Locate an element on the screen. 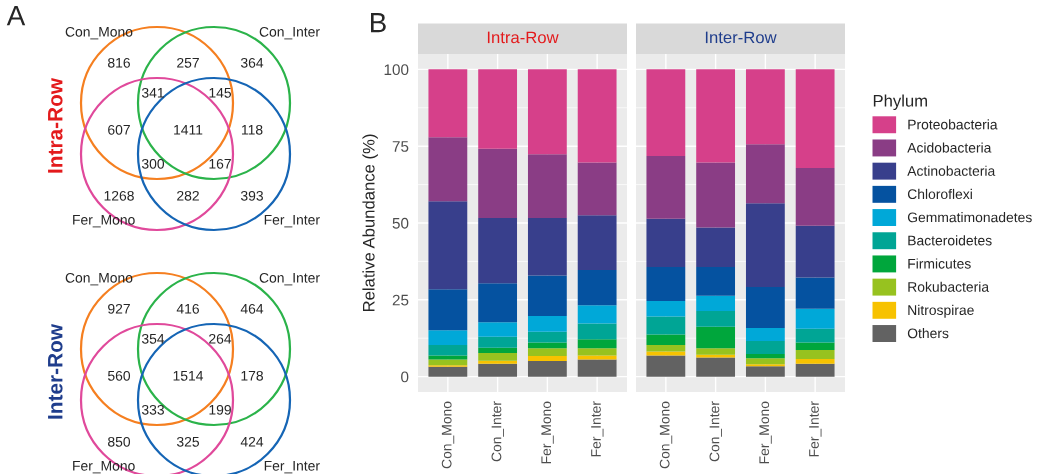 This screenshot has width=1047, height=474. x-tick-label: Fer_Mono is located at coordinates (765, 432).